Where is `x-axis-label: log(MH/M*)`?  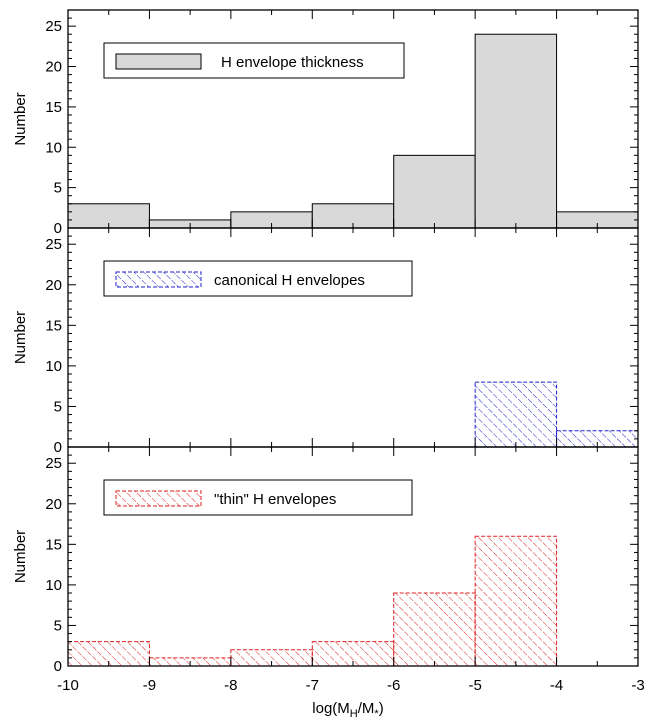
x-axis-label: log(MH/M*) is located at coordinates (347, 710).